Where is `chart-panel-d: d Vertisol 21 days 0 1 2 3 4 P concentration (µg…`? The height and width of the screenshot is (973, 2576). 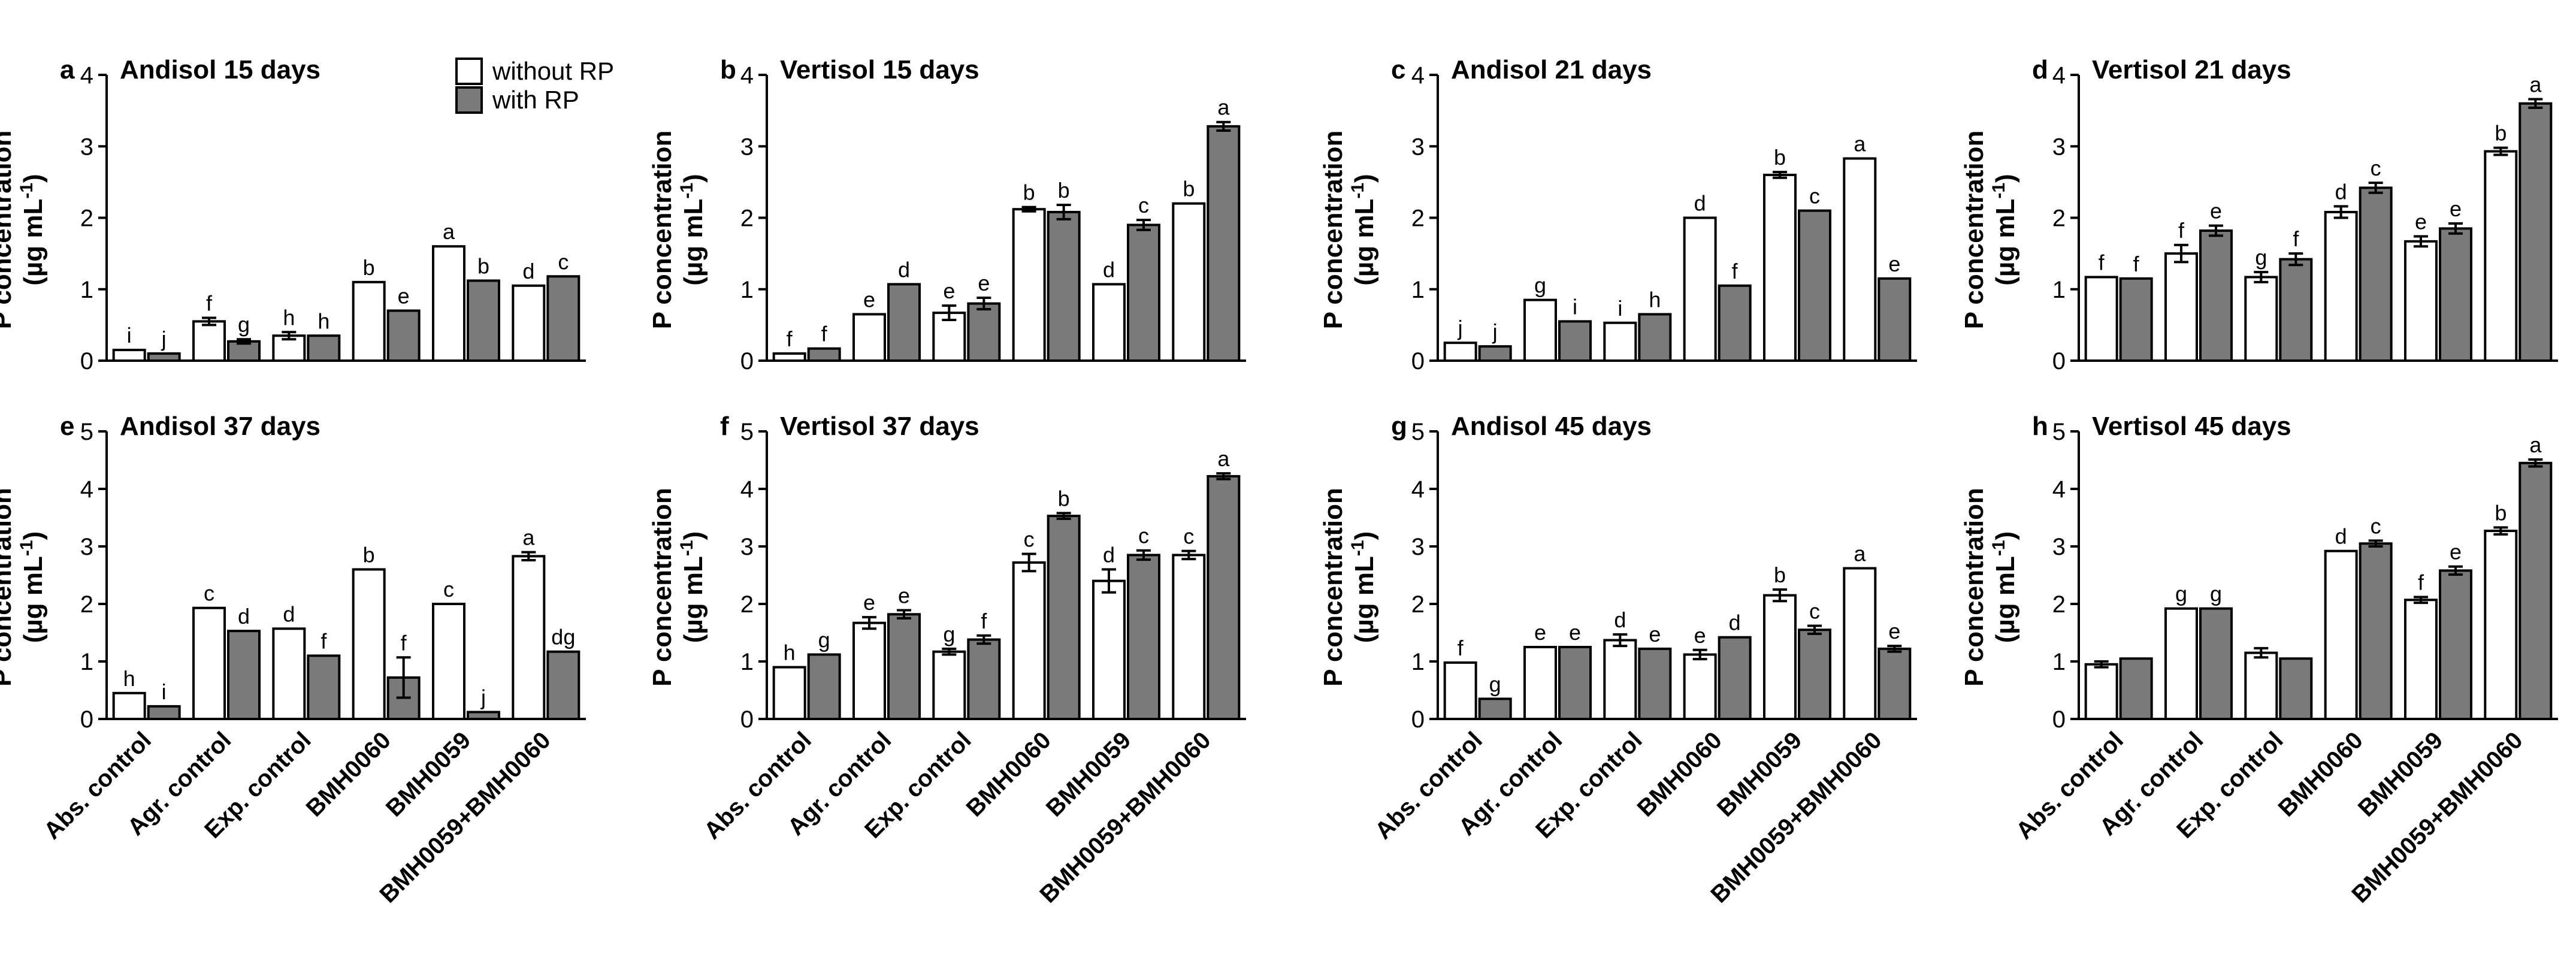 chart-panel-d: d Vertisol 21 days 0 1 2 3 4 P concentration (µg… is located at coordinates (2259, 215).